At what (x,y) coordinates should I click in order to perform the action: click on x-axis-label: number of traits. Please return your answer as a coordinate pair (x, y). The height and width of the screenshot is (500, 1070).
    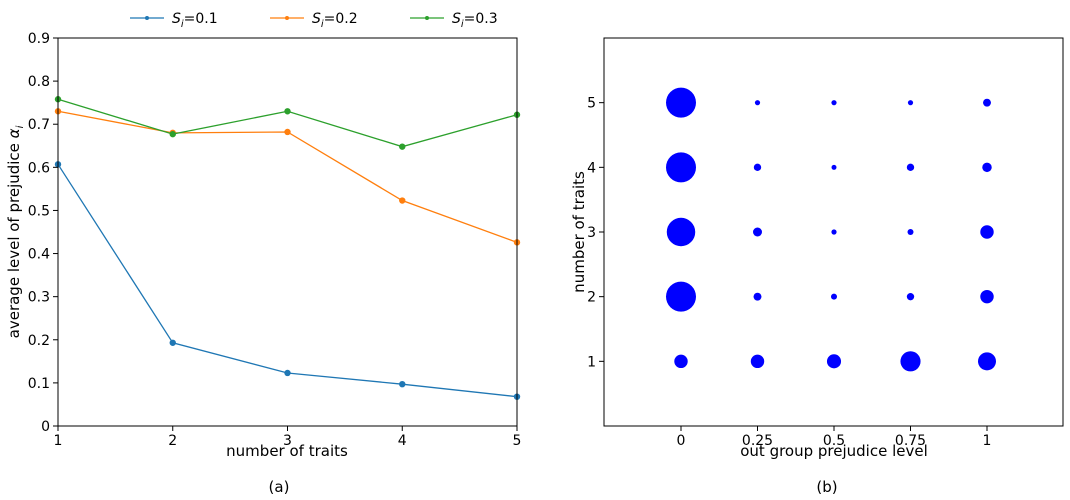
    Looking at the image, I should click on (287, 451).